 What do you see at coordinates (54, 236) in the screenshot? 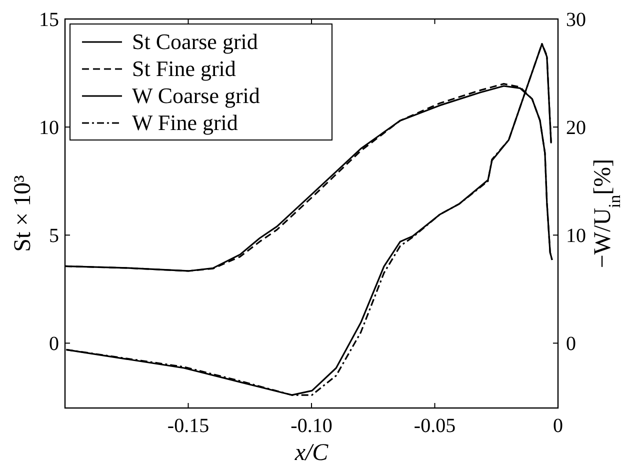
I see `y-tick-label: 5` at bounding box center [54, 236].